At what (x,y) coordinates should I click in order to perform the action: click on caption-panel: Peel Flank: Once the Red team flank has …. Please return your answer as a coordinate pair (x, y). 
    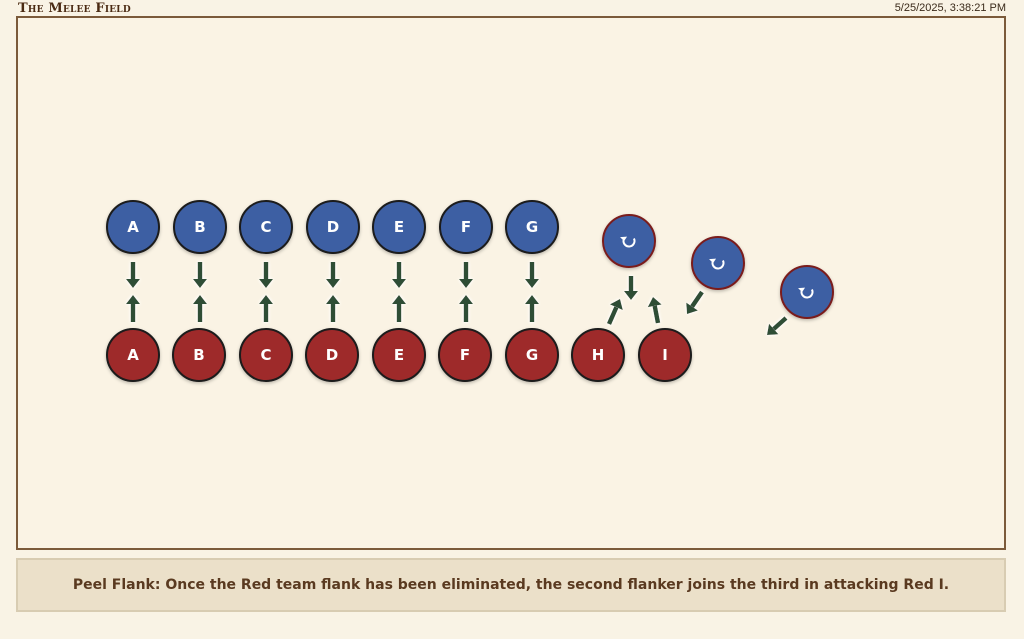
    Looking at the image, I should click on (511, 585).